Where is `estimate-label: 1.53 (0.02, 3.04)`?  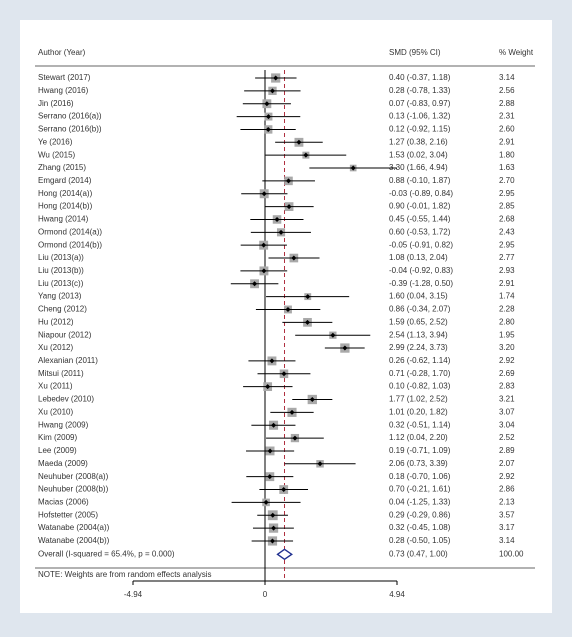
estimate-label: 1.53 (0.02, 3.04) is located at coordinates (418, 154).